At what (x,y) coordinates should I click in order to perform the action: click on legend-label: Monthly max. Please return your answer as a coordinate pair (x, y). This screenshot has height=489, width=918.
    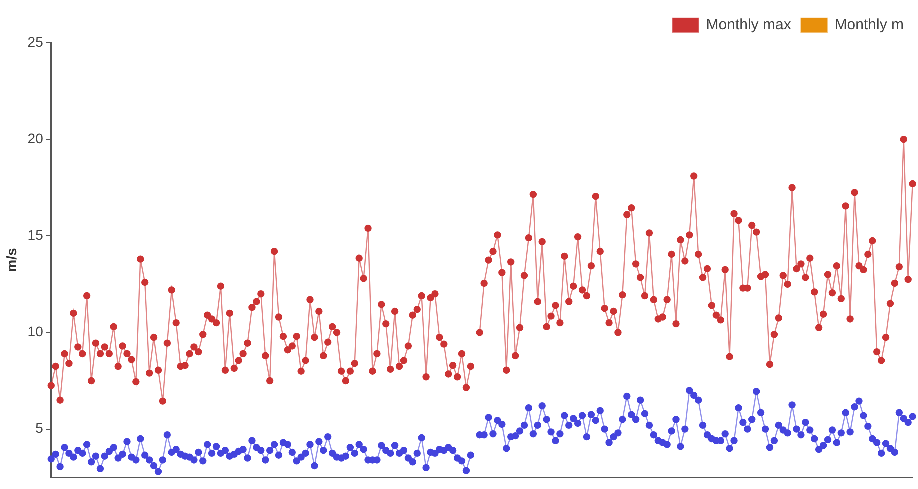
    Looking at the image, I should click on (749, 25).